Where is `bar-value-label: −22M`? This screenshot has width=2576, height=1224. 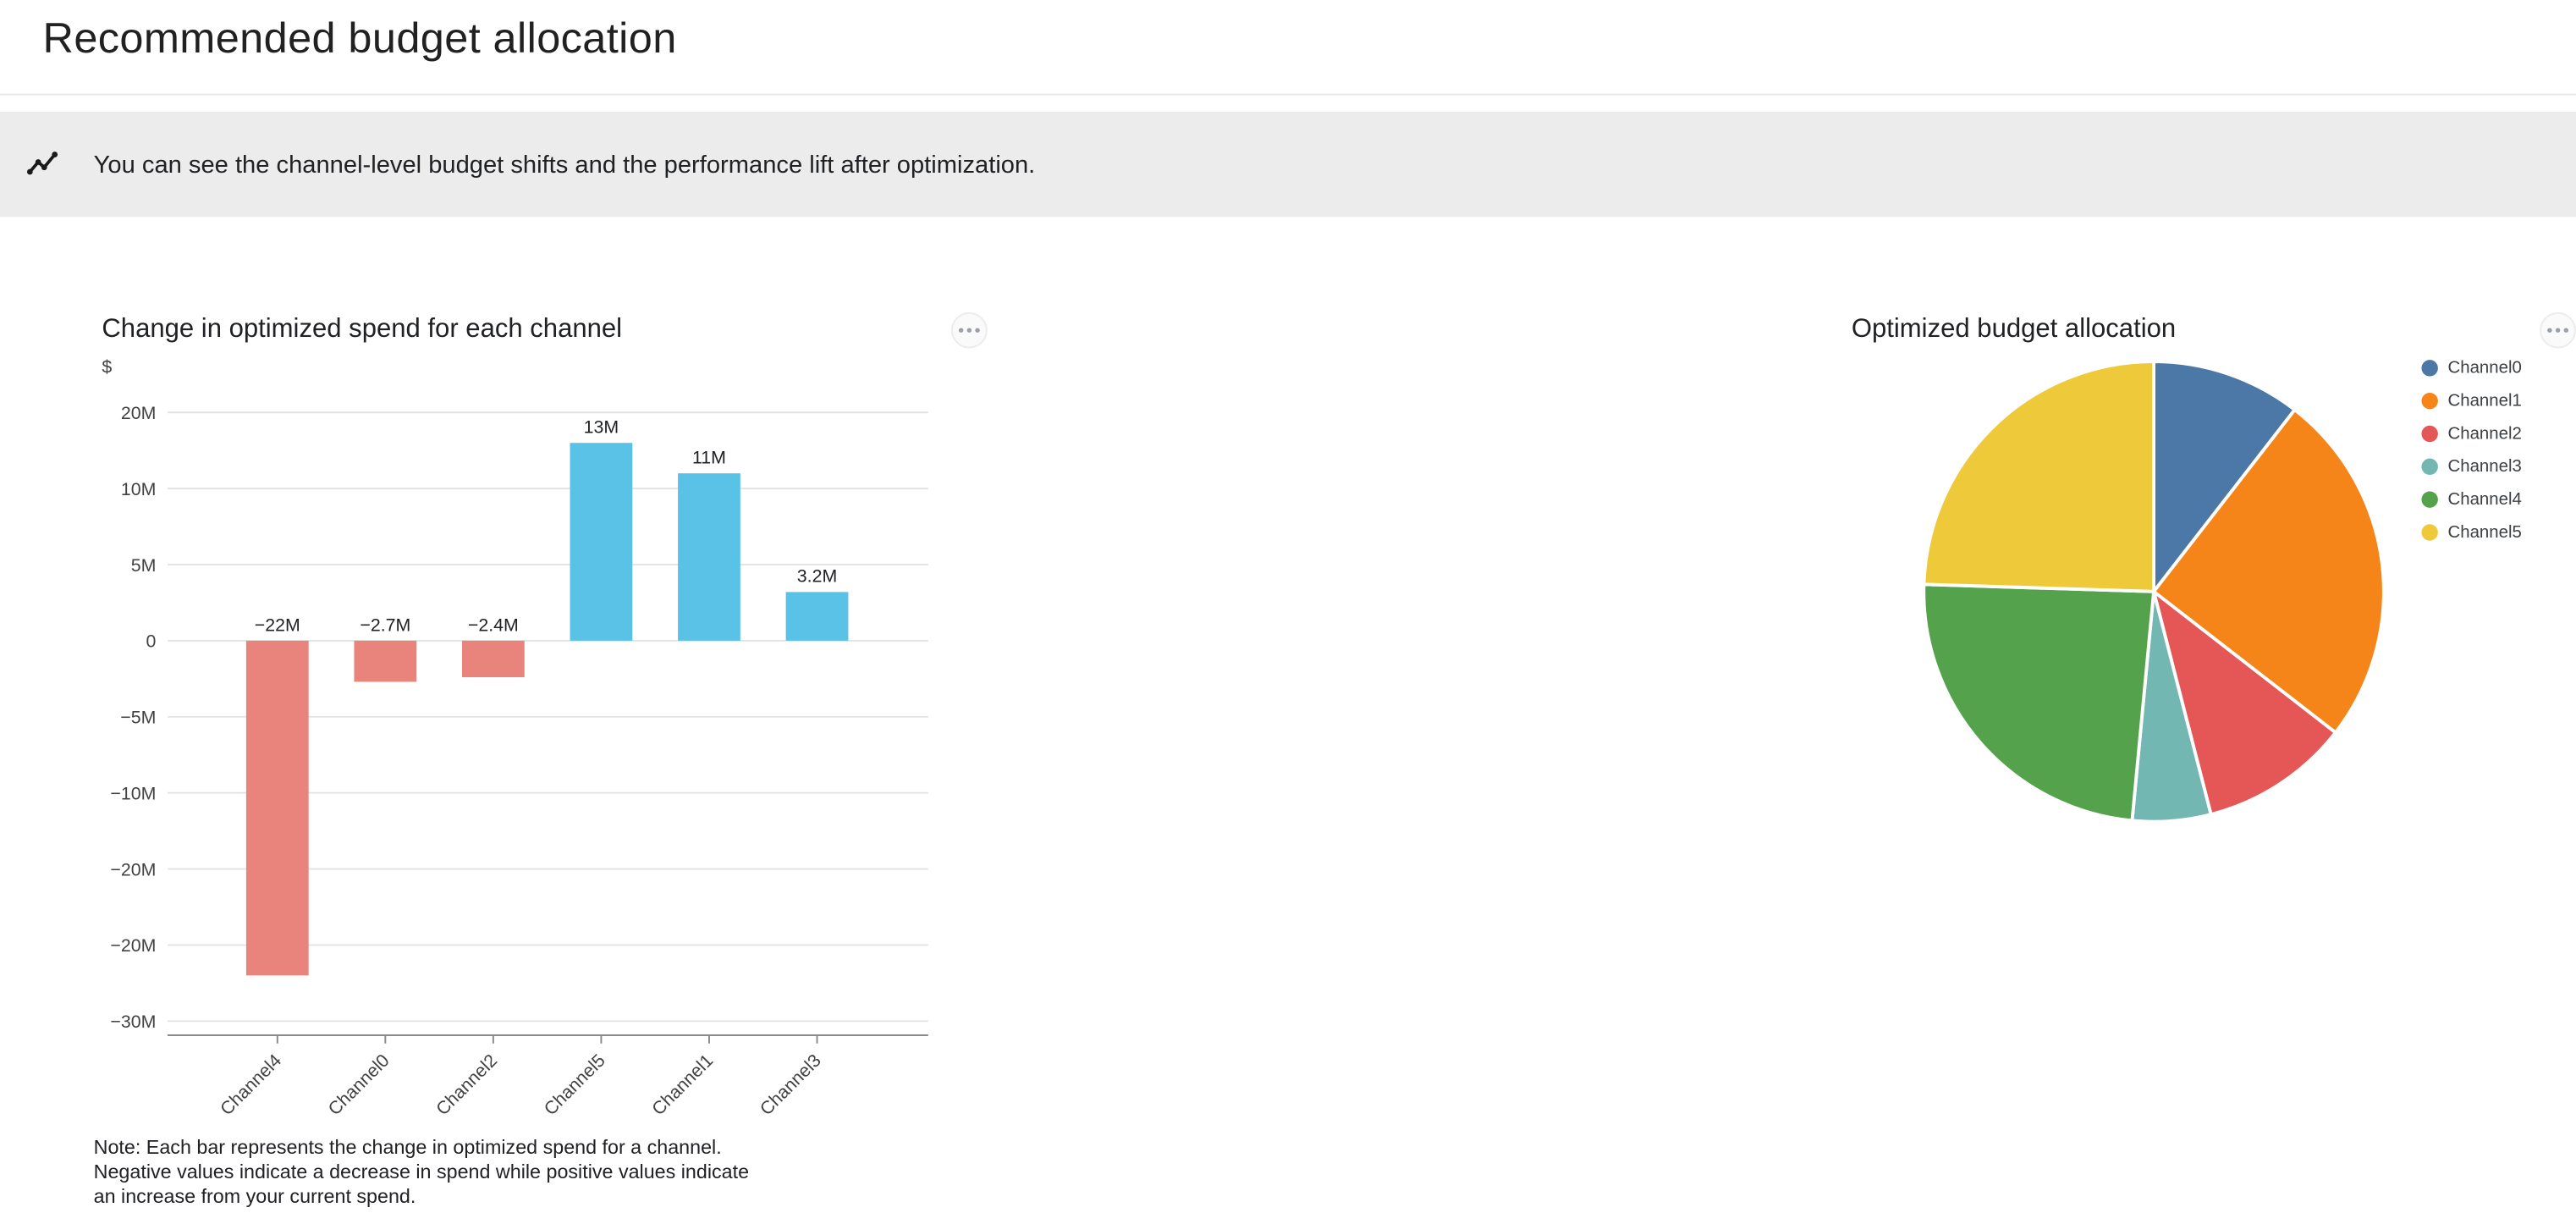 bar-value-label: −22M is located at coordinates (277, 625).